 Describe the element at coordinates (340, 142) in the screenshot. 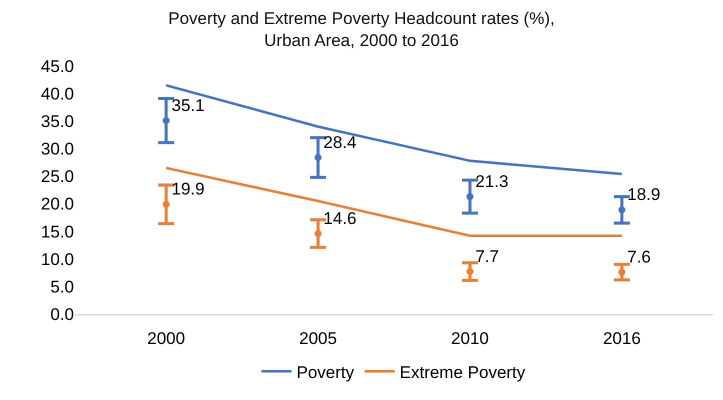

I see `data-label: 28.4` at that location.